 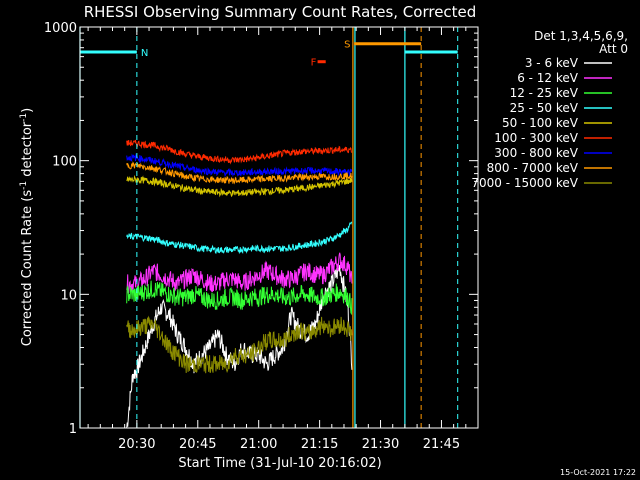 I want to click on y-tick-label: 1000, so click(x=60, y=28).